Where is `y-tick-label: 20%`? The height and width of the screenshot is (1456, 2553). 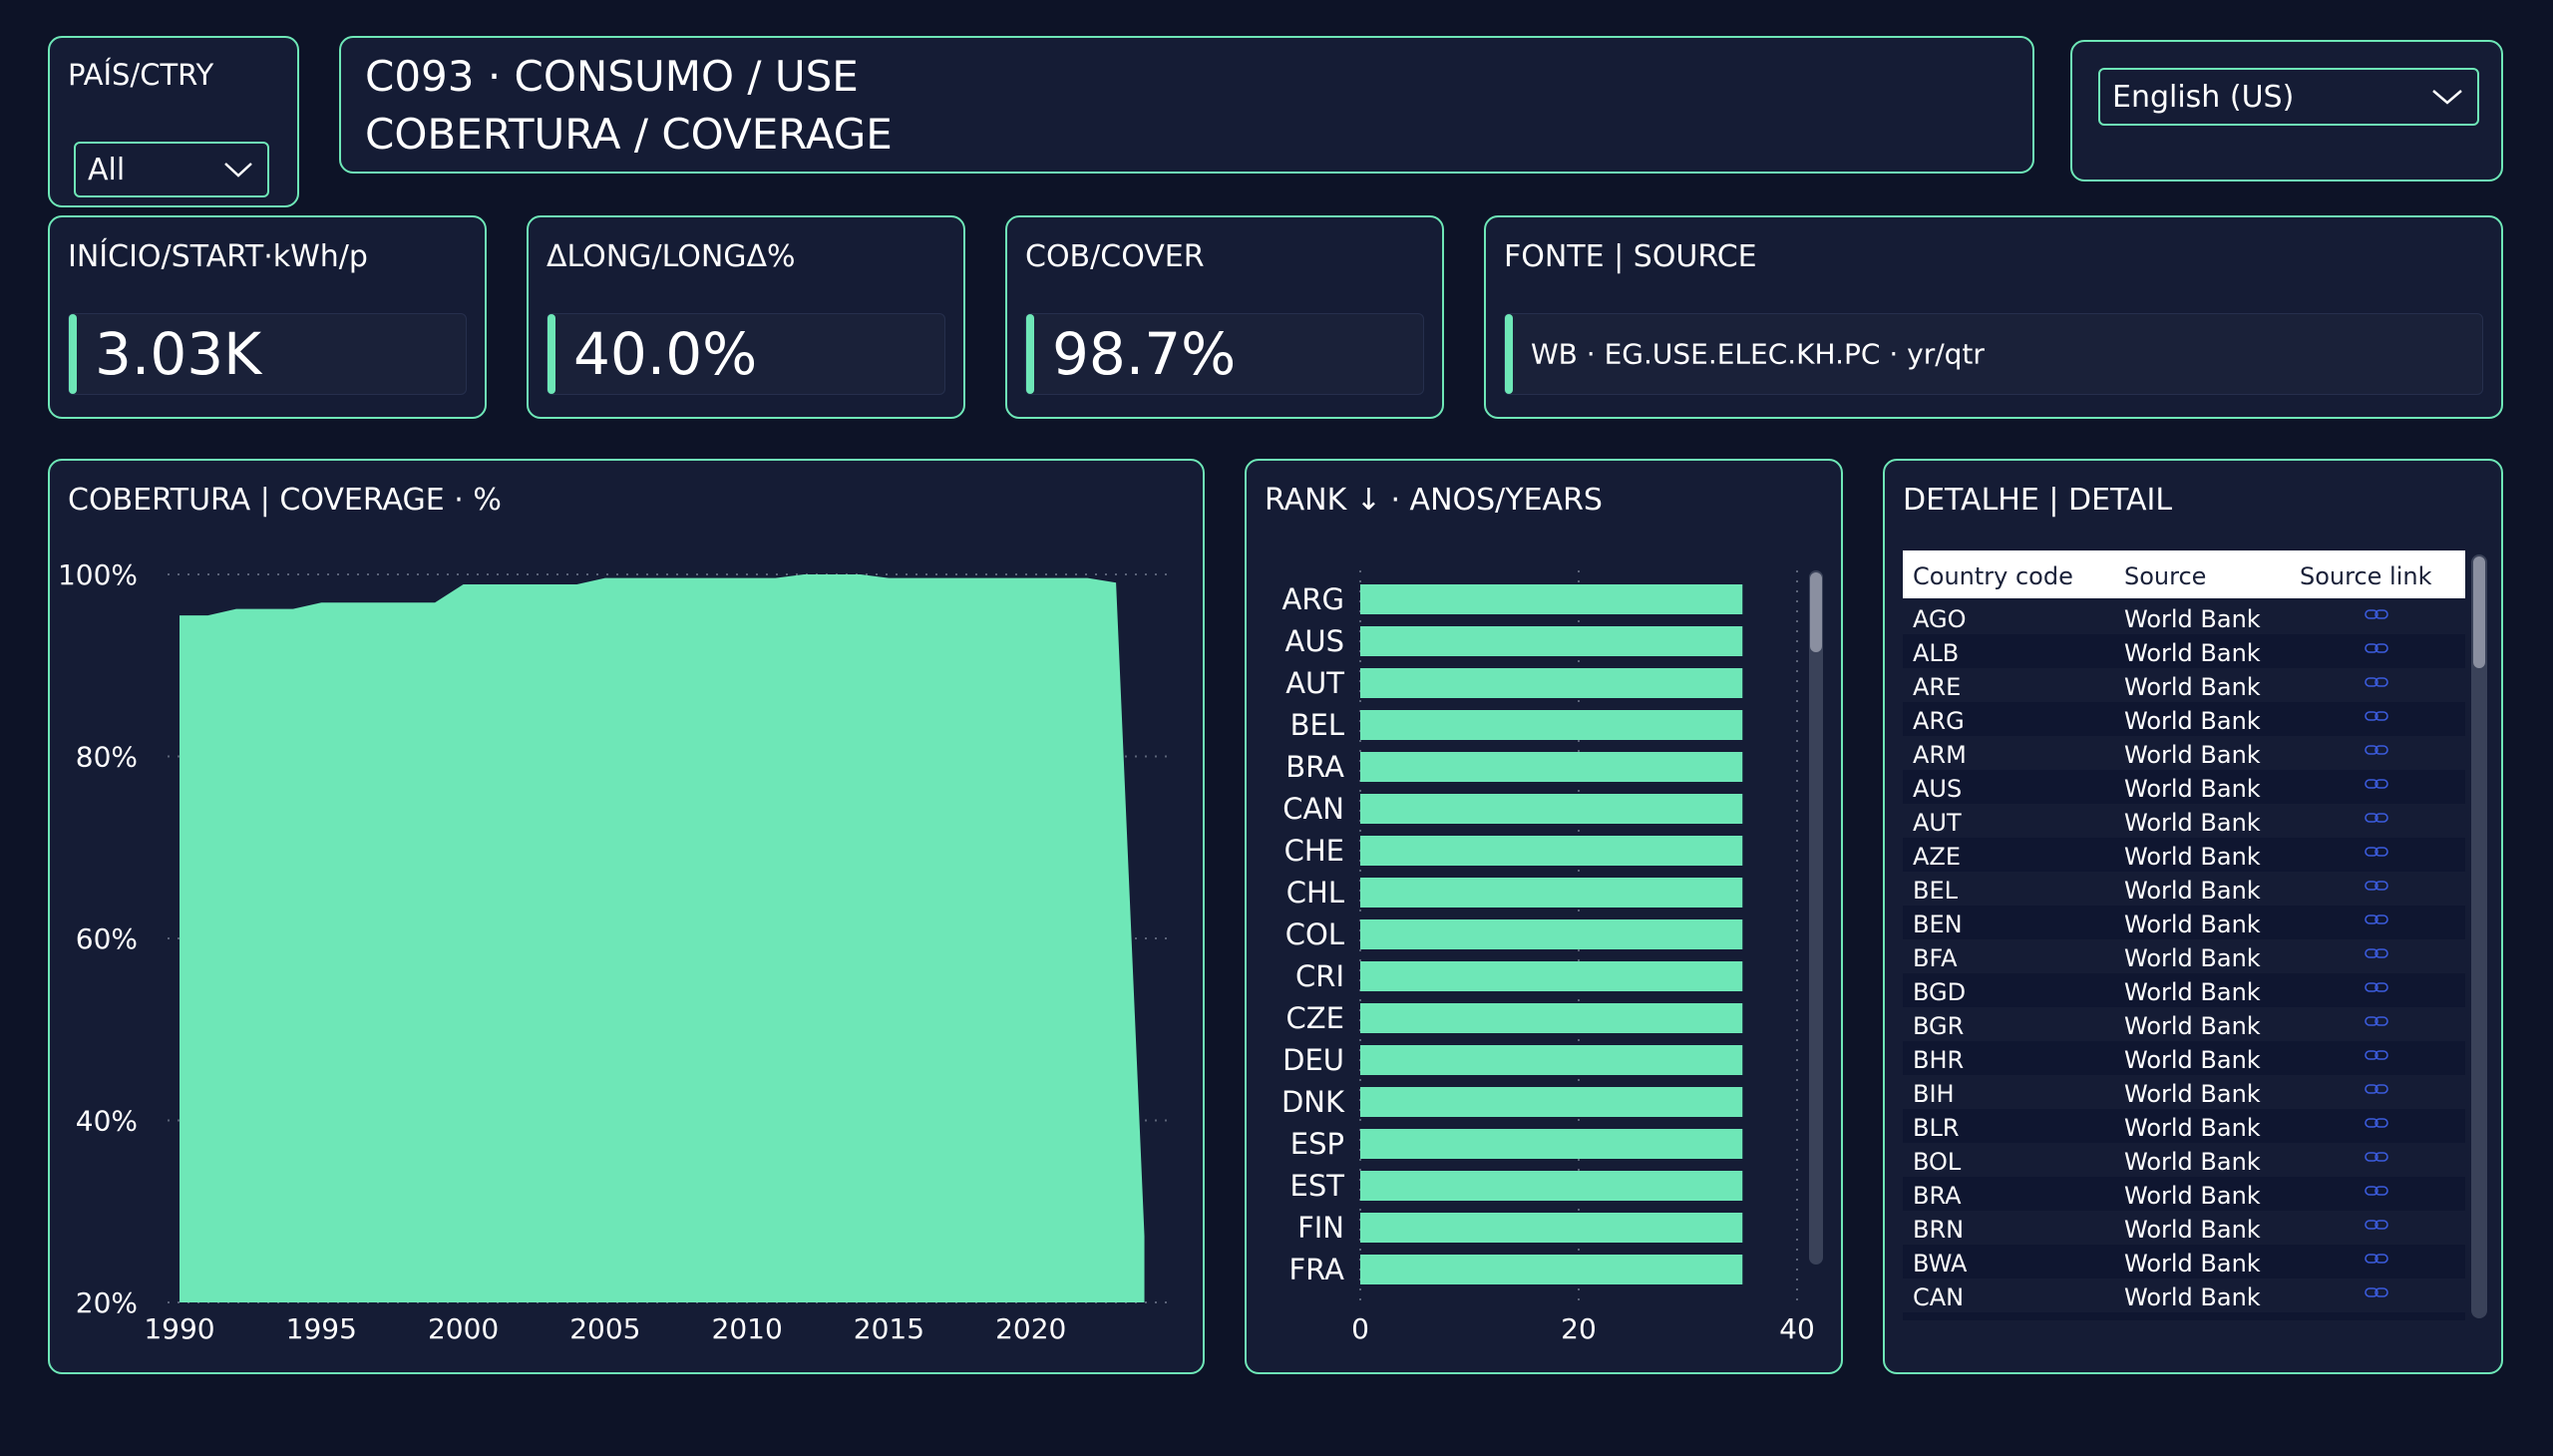 y-tick-label: 20% is located at coordinates (107, 1302).